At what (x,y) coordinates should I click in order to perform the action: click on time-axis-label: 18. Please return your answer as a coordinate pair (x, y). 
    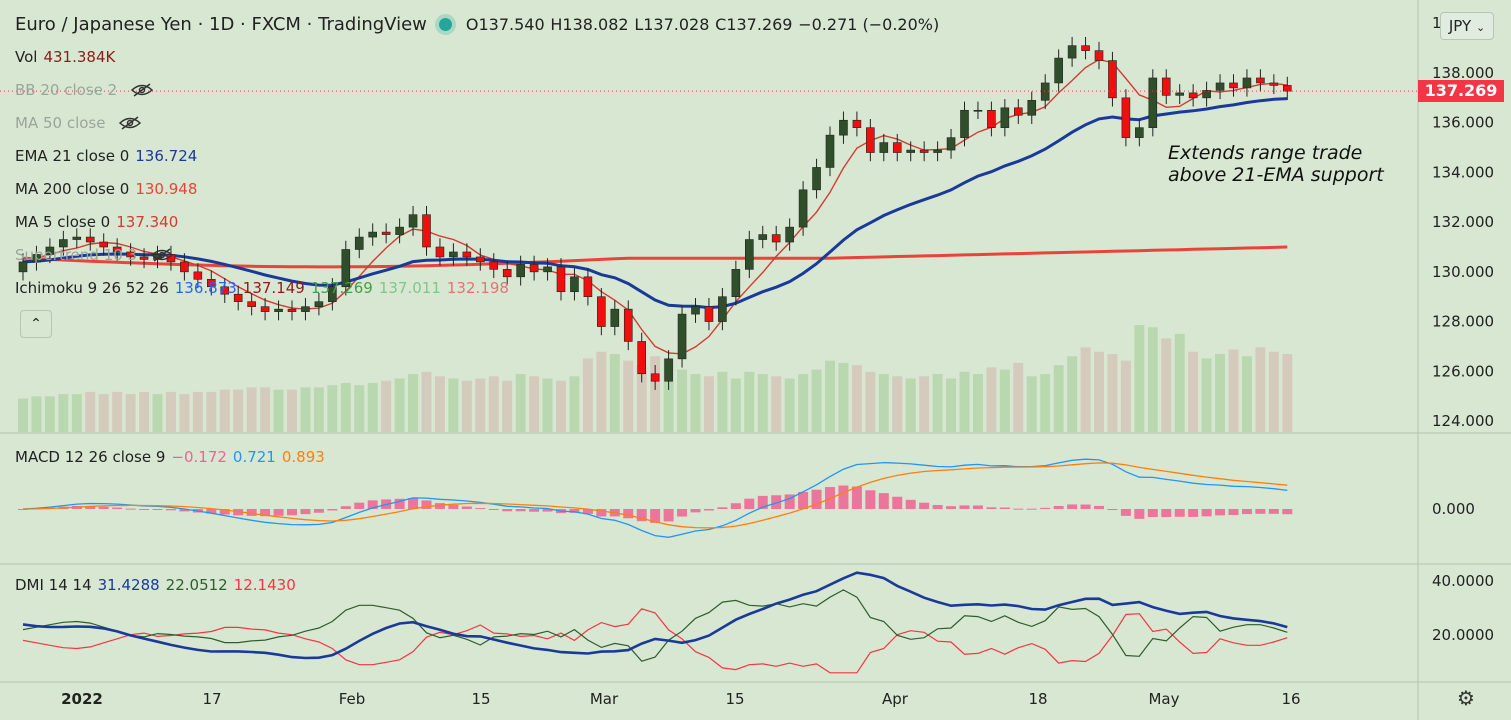
    Looking at the image, I should click on (1037, 699).